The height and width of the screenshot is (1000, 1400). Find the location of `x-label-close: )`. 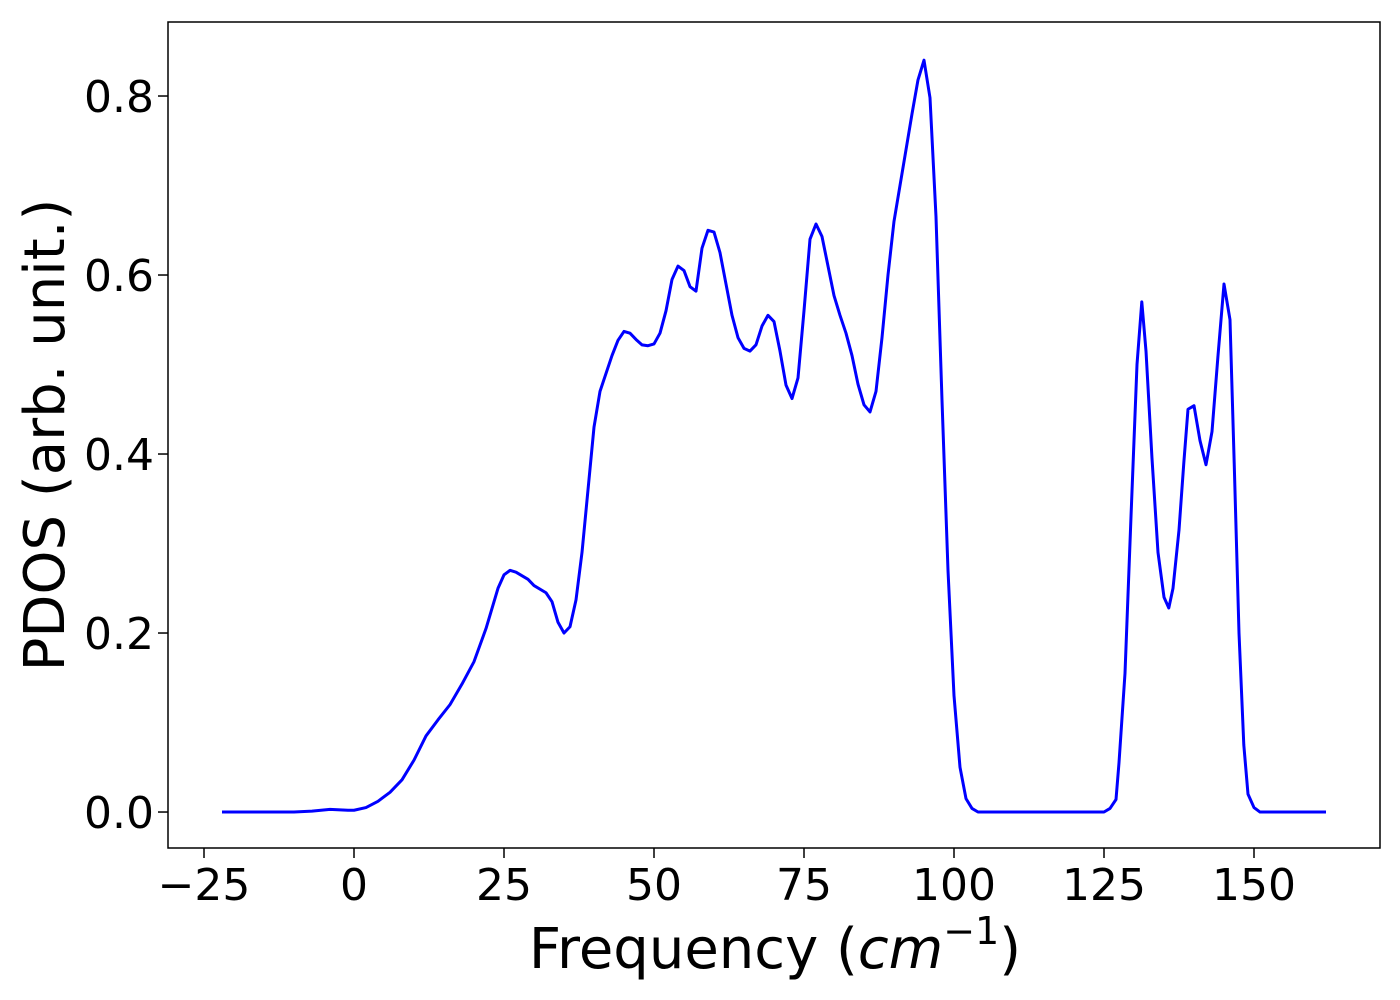

x-label-close: ) is located at coordinates (1010, 949).